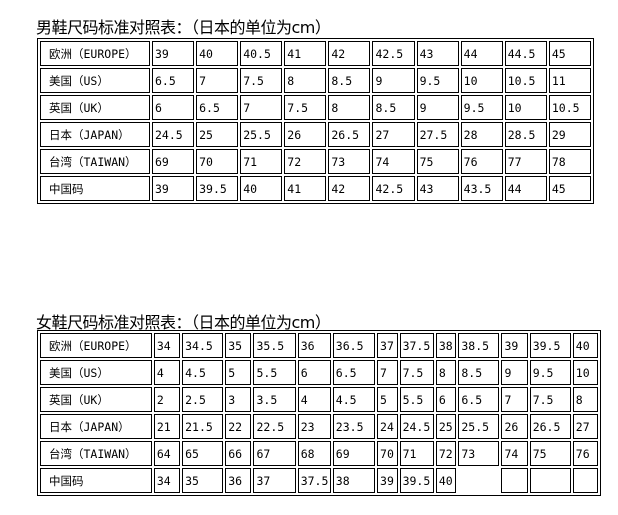  What do you see at coordinates (274, 399) in the screenshot?
I see `size-cell: 3.5` at bounding box center [274, 399].